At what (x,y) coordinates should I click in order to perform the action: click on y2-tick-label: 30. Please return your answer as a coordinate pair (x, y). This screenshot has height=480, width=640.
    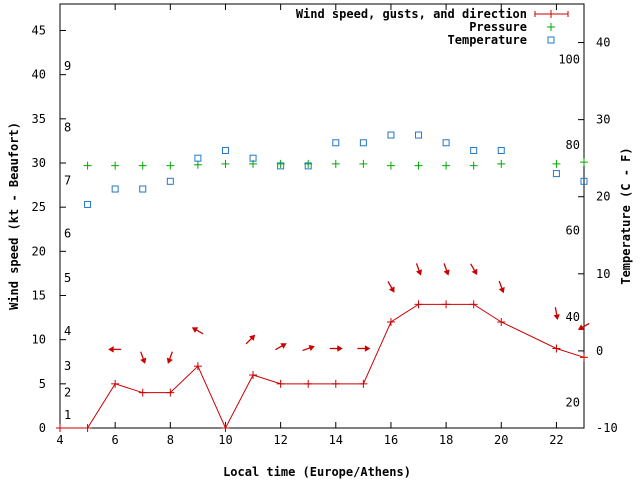
    Looking at the image, I should click on (603, 120).